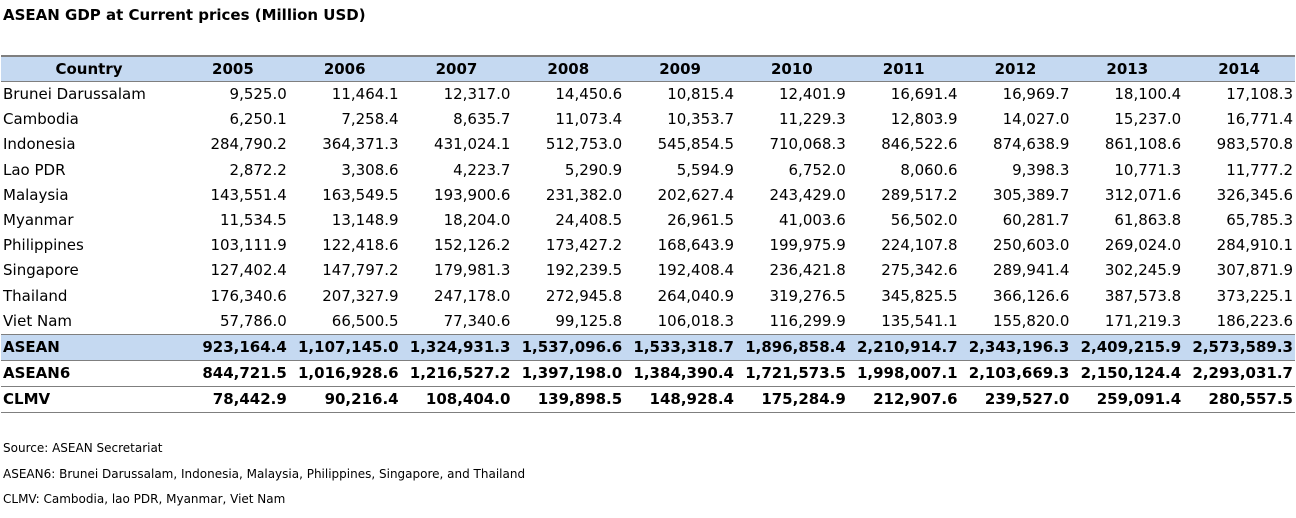  Describe the element at coordinates (89, 347) in the screenshot. I see `row-label: ASEAN` at that location.